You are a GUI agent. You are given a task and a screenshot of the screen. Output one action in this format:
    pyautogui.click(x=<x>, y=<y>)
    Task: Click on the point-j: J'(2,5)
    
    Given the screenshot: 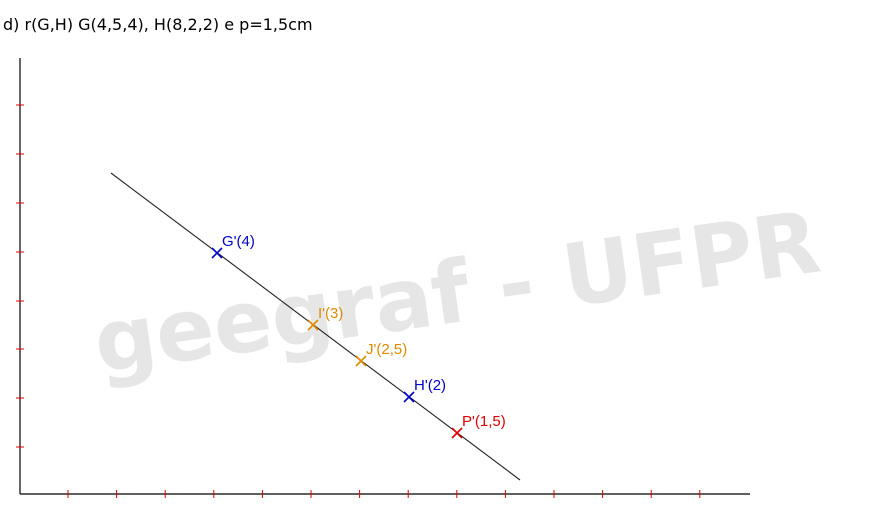 What is the action you would take?
    pyautogui.click(x=381, y=354)
    